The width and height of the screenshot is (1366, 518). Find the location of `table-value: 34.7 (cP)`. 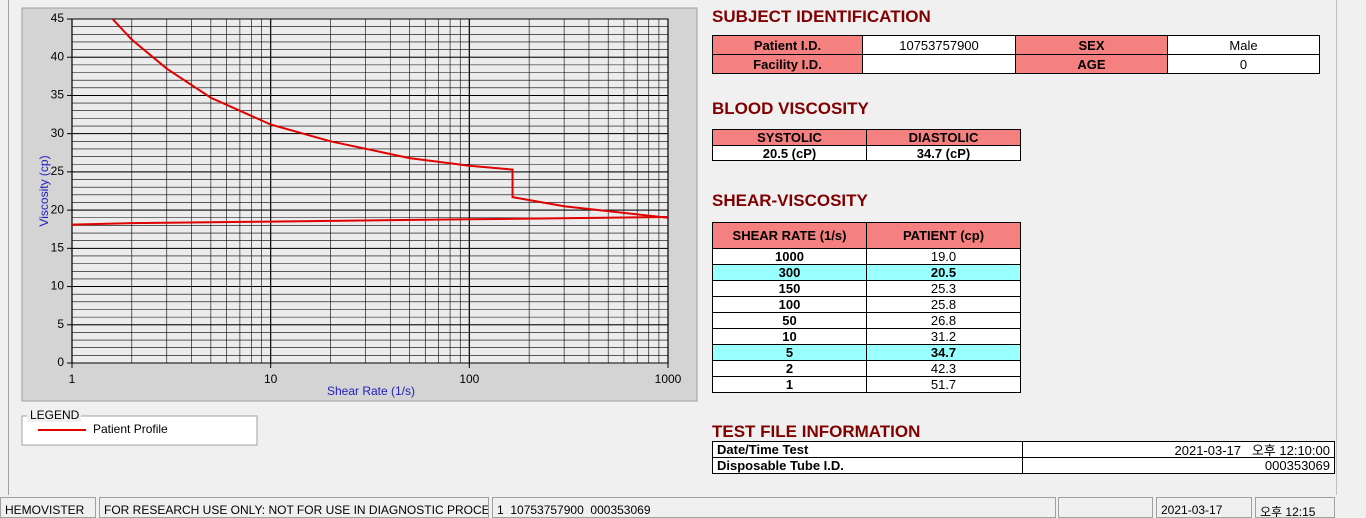

table-value: 34.7 (cP) is located at coordinates (943, 153).